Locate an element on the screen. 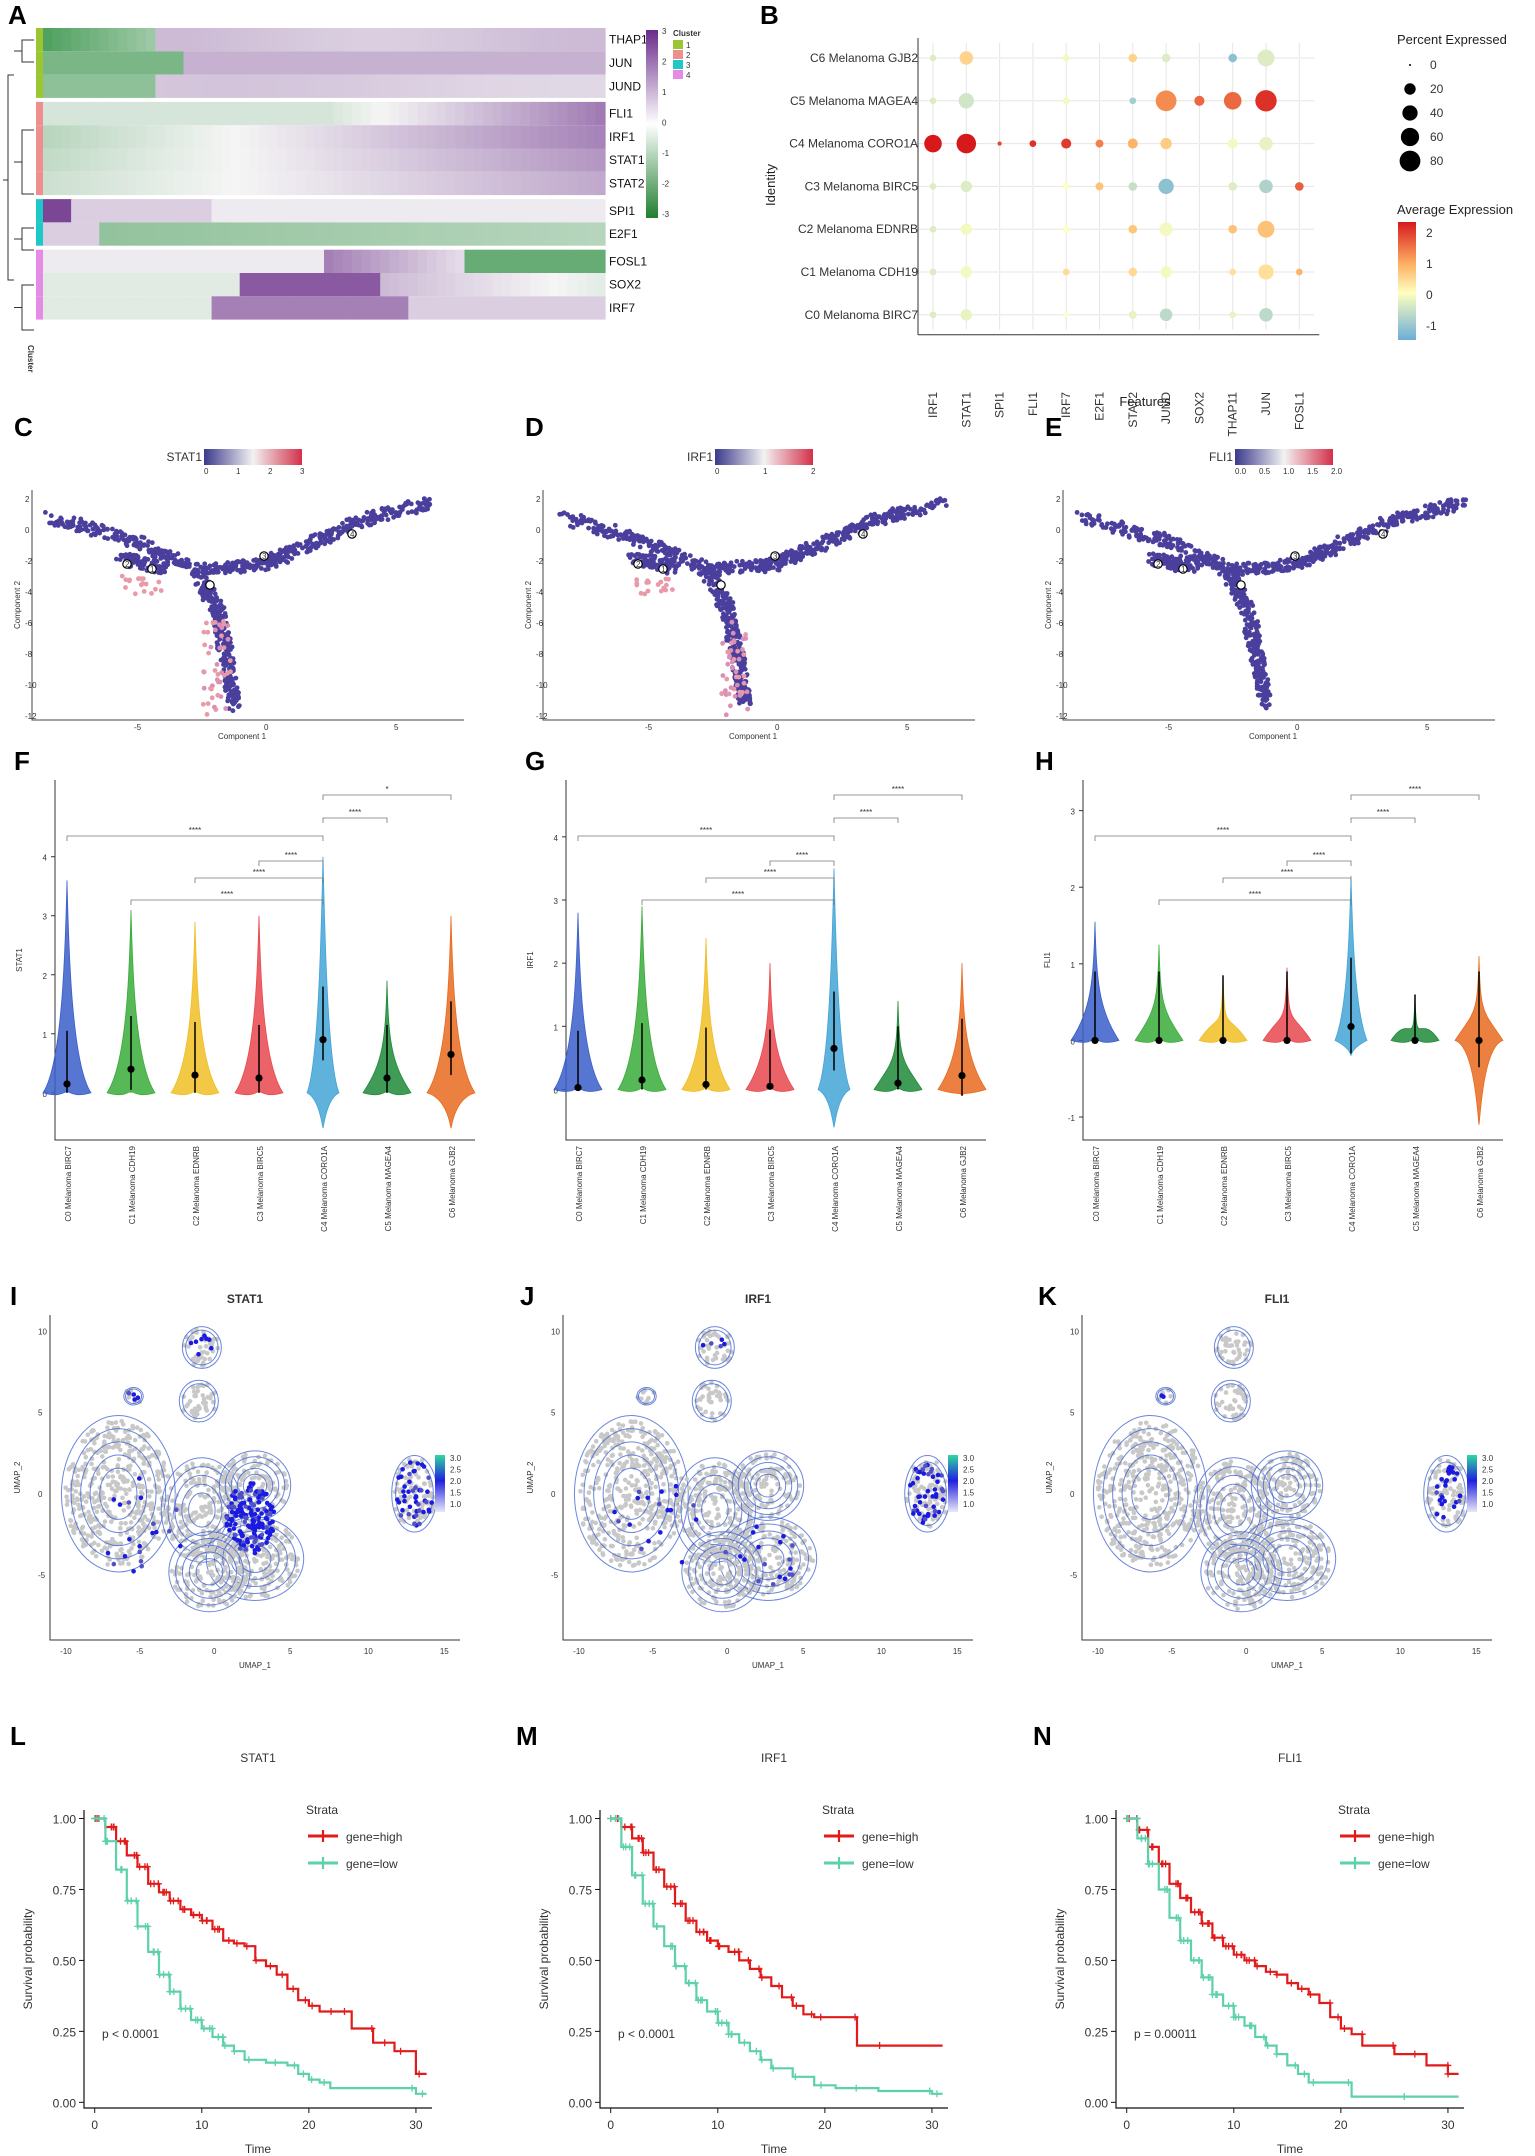 The image size is (1535, 2156). umap-title: STAT1 is located at coordinates (245, 1299).